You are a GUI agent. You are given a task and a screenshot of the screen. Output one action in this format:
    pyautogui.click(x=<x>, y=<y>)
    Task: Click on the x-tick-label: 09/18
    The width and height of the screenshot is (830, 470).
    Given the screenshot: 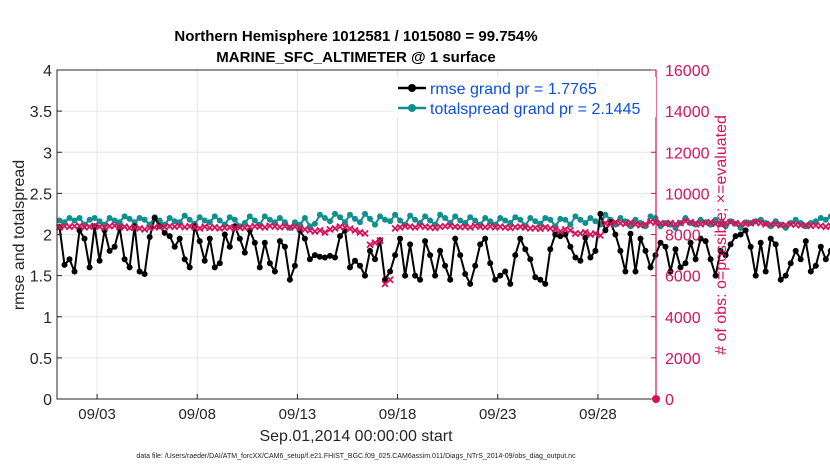 What is the action you would take?
    pyautogui.click(x=398, y=414)
    